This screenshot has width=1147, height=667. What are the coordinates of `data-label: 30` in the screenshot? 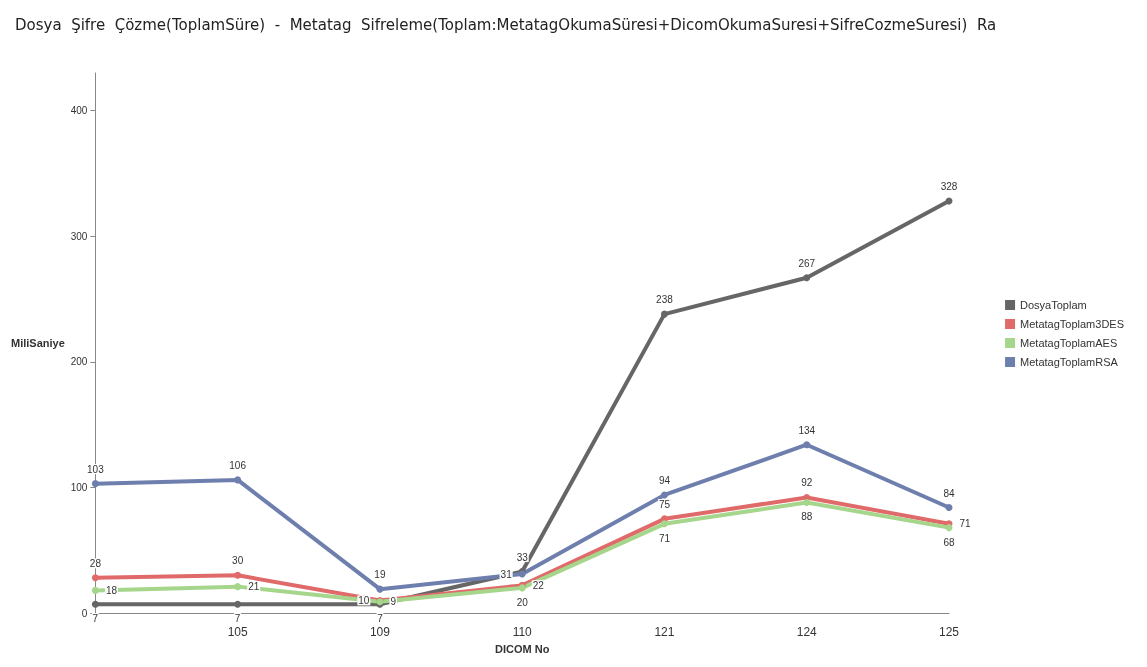 It's located at (238, 561).